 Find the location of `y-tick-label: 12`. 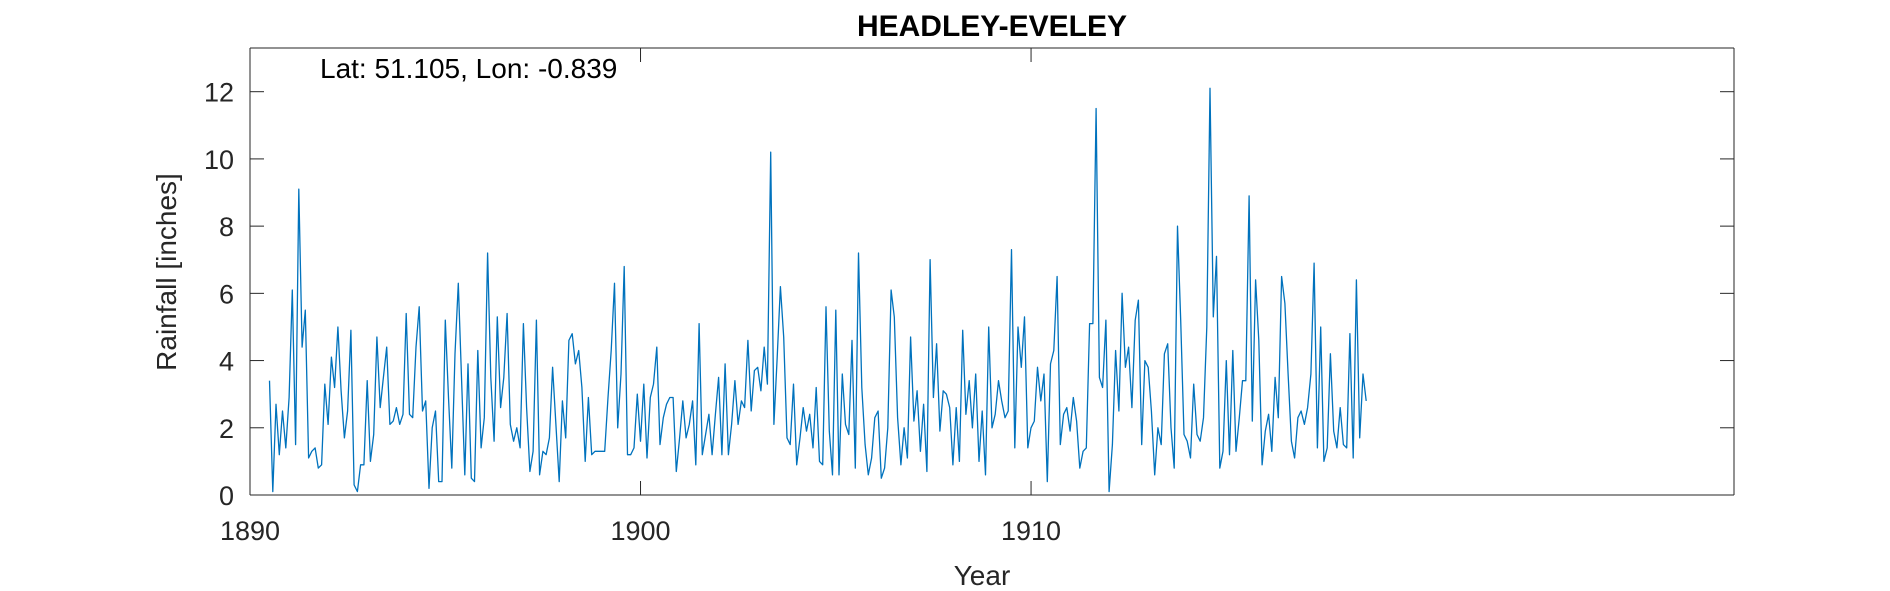

y-tick-label: 12 is located at coordinates (219, 93).